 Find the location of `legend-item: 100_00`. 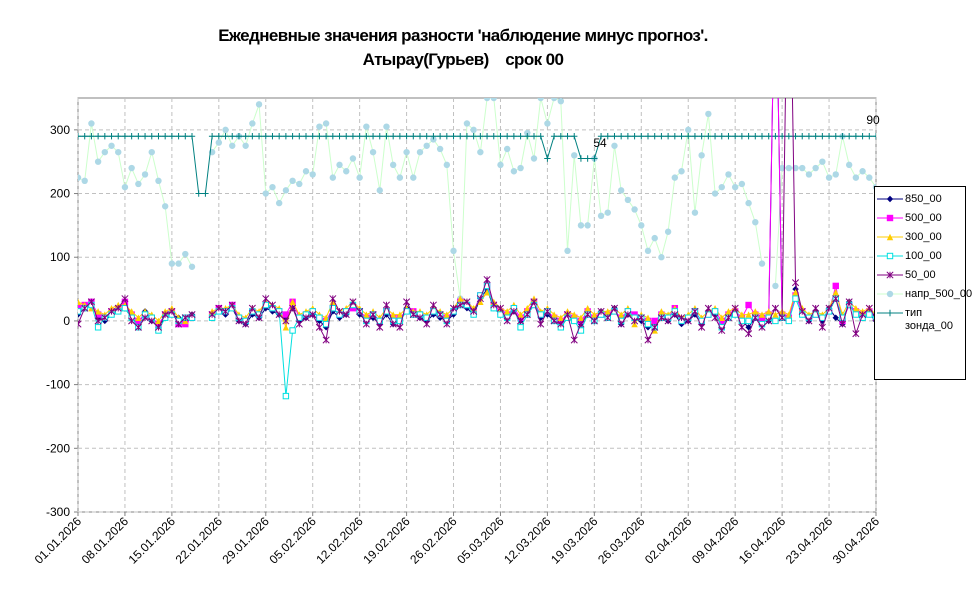

legend-item: 100_00 is located at coordinates (920, 256).